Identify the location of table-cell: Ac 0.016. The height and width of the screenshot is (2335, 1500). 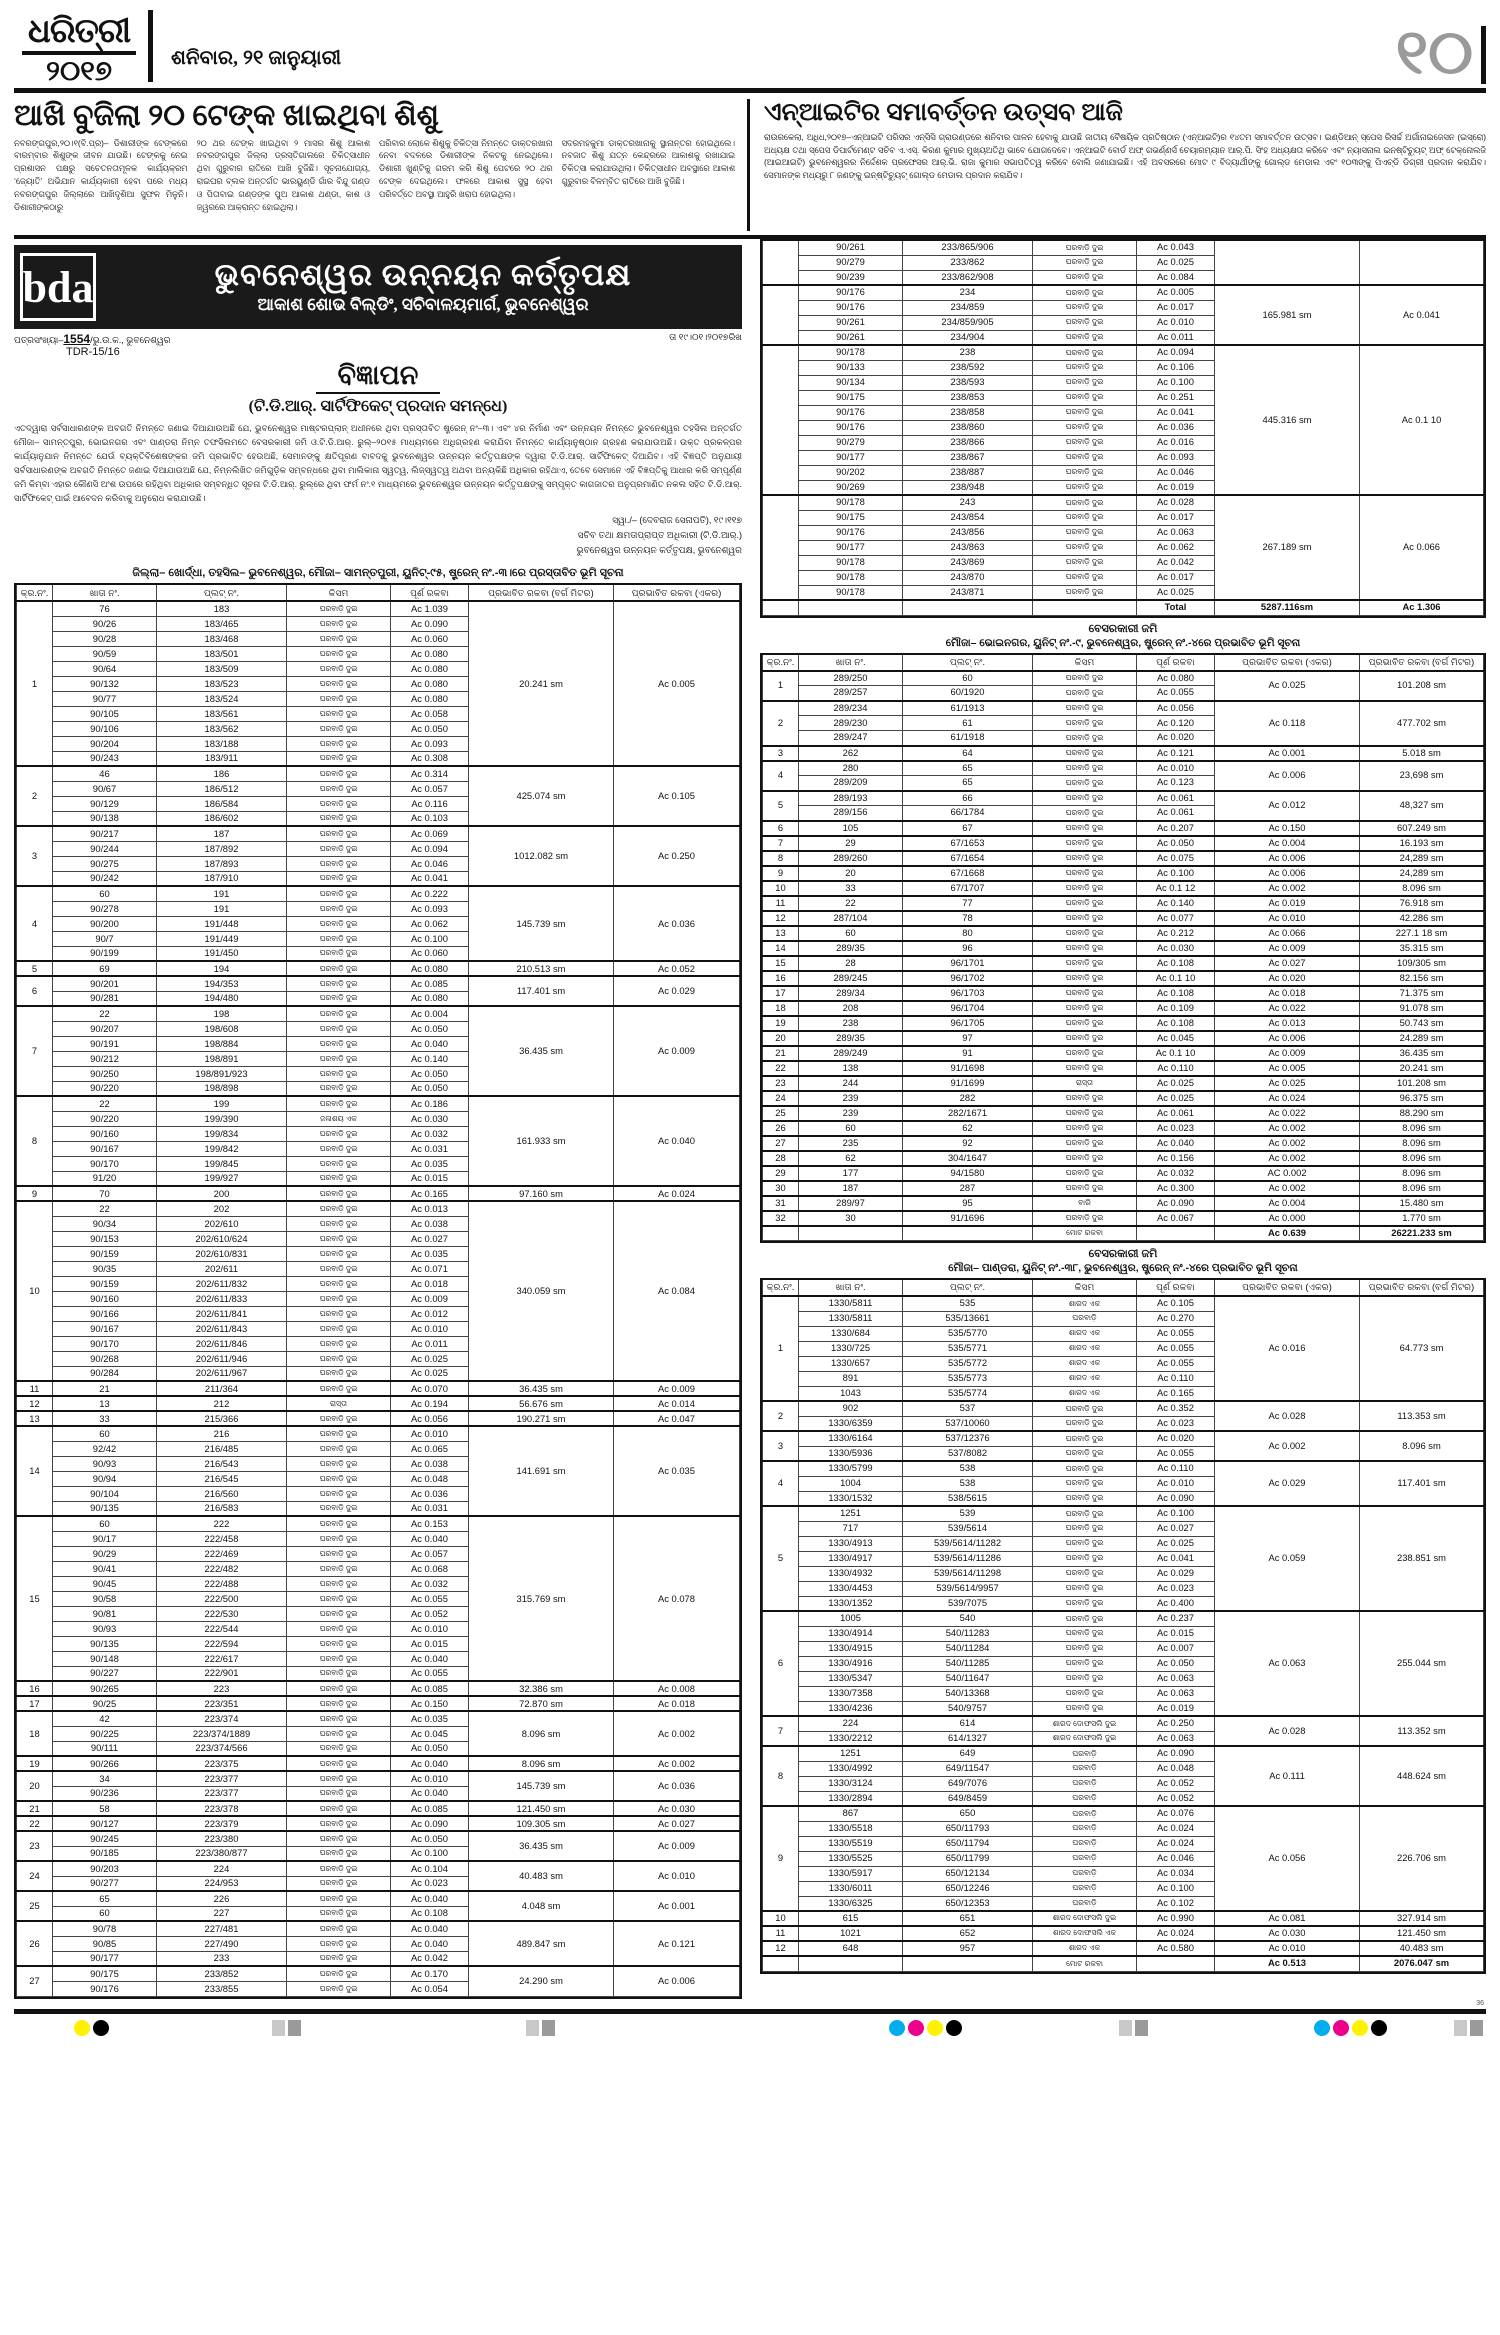
(1175, 442).